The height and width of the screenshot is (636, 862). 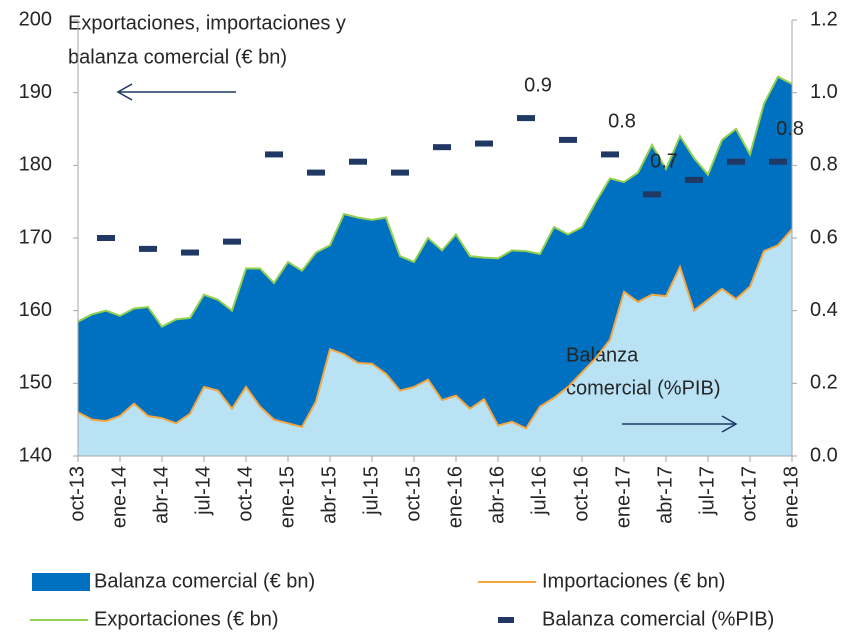 I want to click on y-tick-label: 200, so click(x=35, y=19).